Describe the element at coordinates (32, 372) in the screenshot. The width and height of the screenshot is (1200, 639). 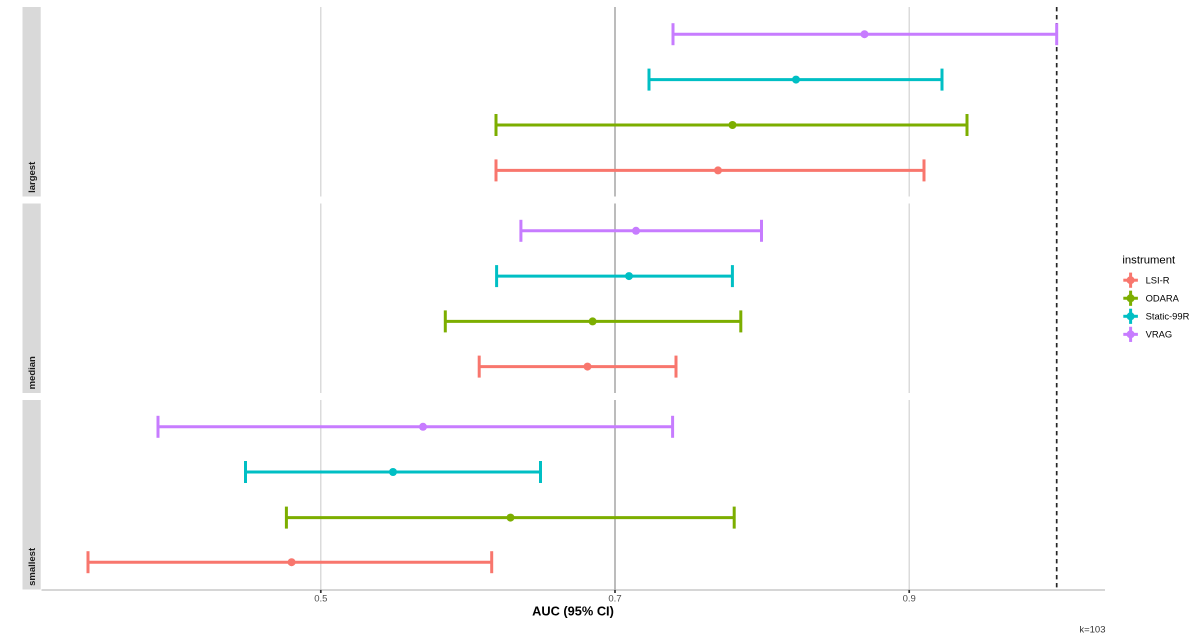
I see `svg-text: median` at that location.